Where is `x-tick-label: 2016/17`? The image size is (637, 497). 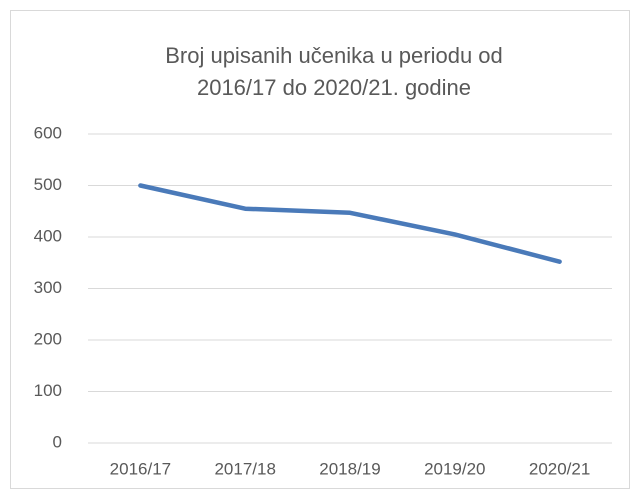
x-tick-label: 2016/17 is located at coordinates (140, 468).